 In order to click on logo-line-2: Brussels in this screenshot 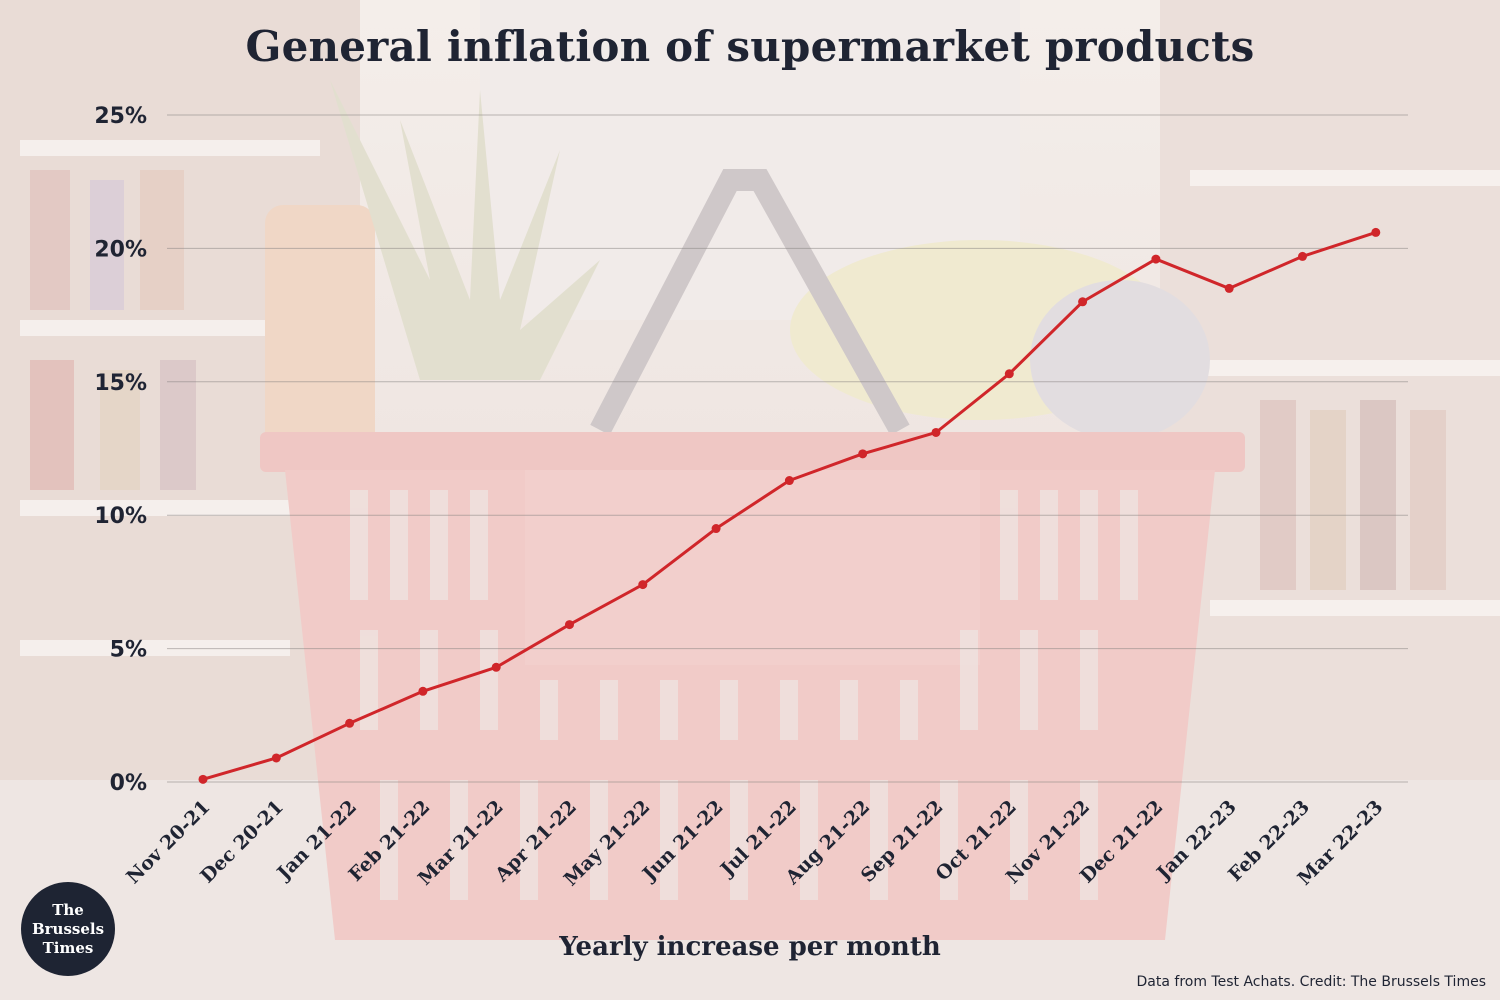, I will do `click(68, 928)`.